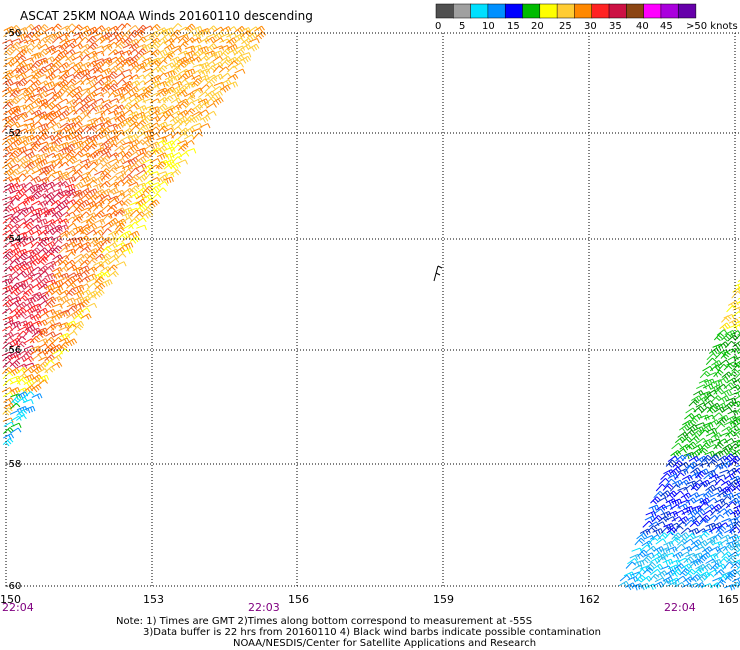 The height and width of the screenshot is (650, 740). Describe the element at coordinates (590, 26) in the screenshot. I see `legend-label-30: 30` at that location.